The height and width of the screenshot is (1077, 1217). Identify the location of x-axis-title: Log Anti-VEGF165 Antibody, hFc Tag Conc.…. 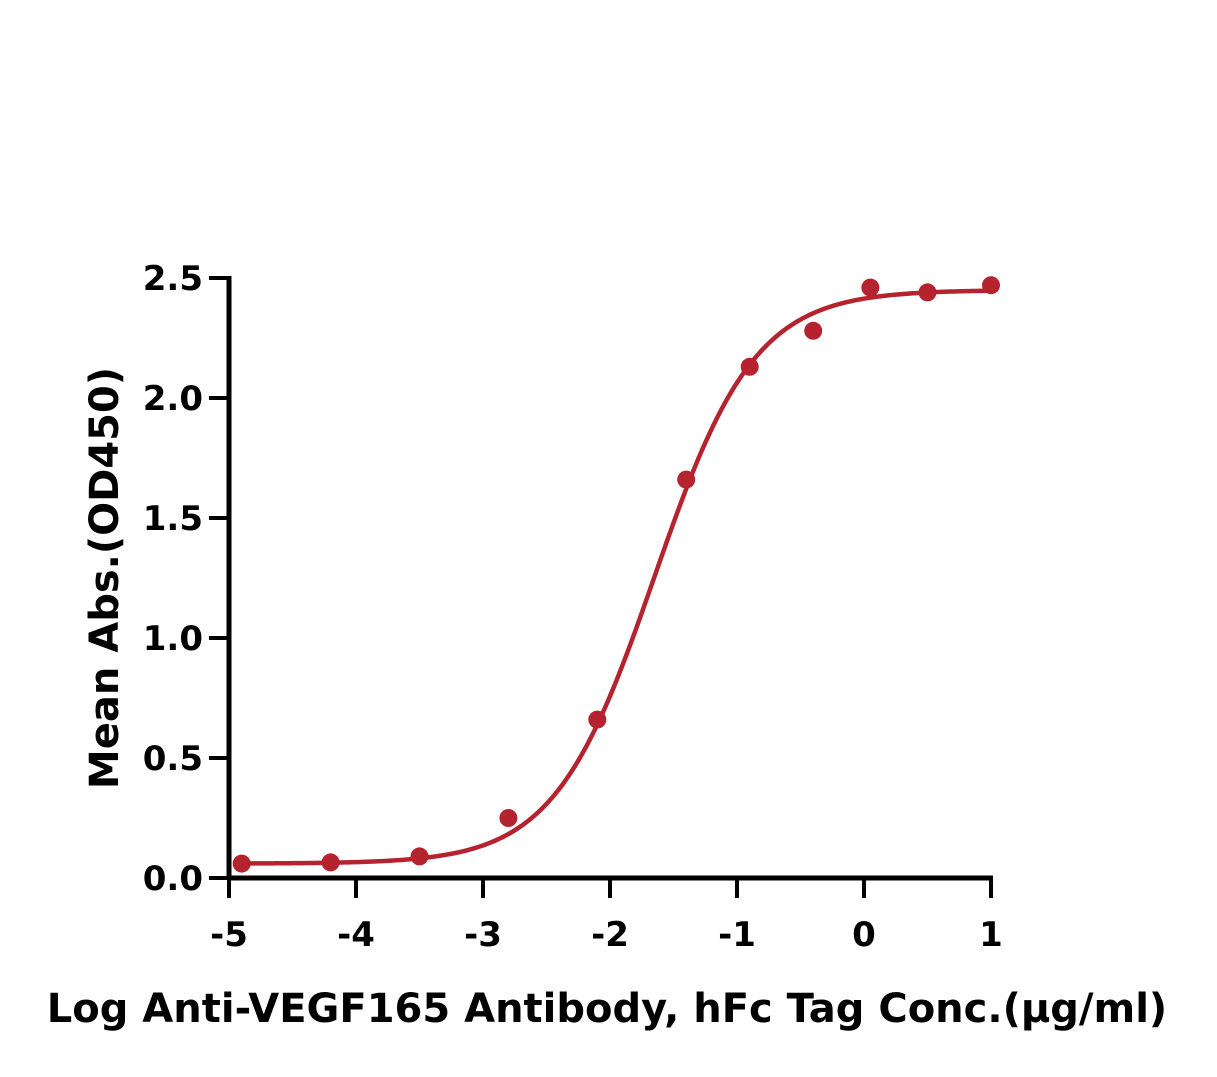
(607, 1009).